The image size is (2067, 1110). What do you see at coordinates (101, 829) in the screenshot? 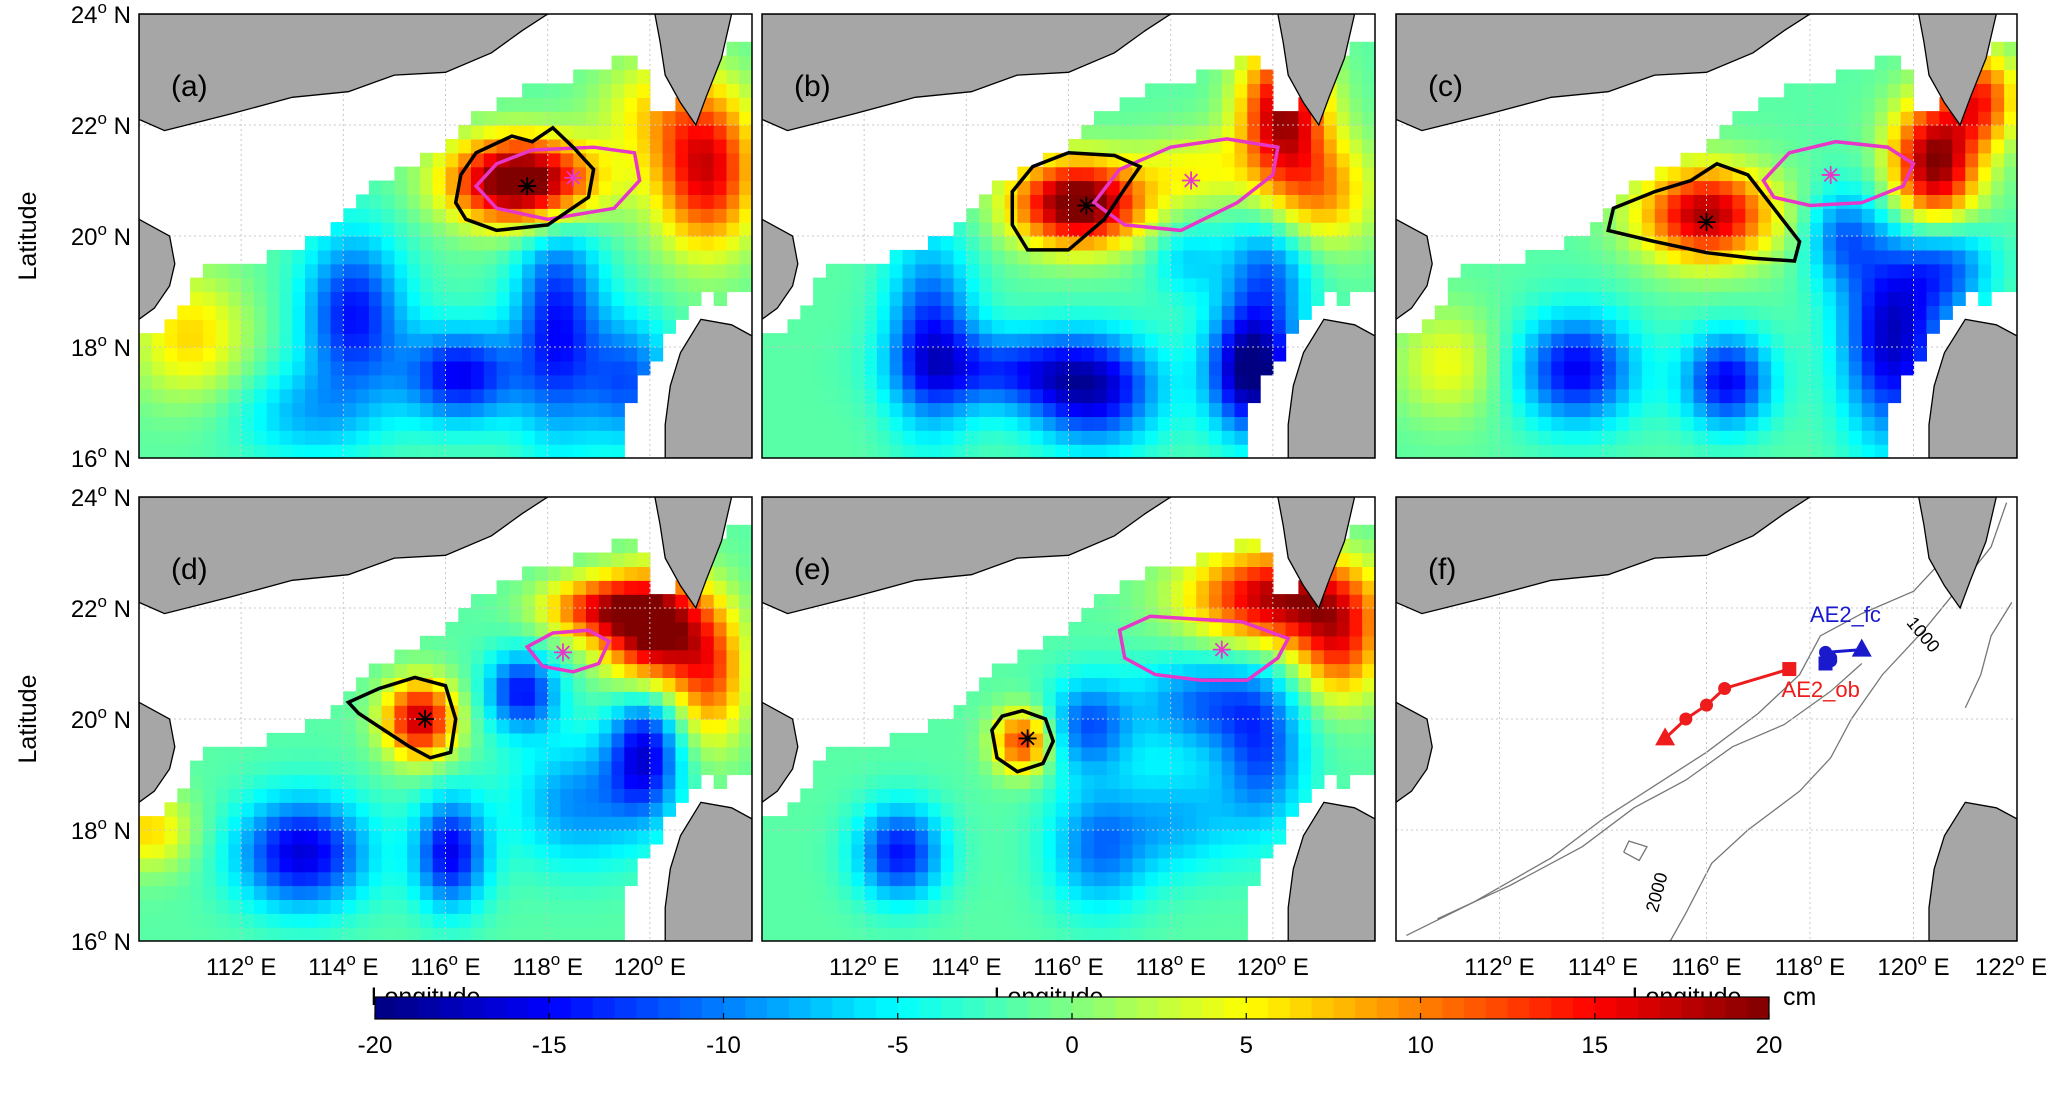
I see `tick-label: 18o N` at bounding box center [101, 829].